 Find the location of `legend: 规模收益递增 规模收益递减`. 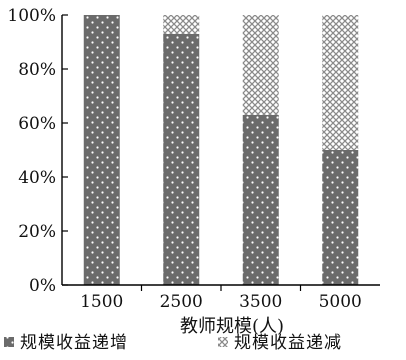

legend: 规模收益递增 规模收益递减 is located at coordinates (173, 343).